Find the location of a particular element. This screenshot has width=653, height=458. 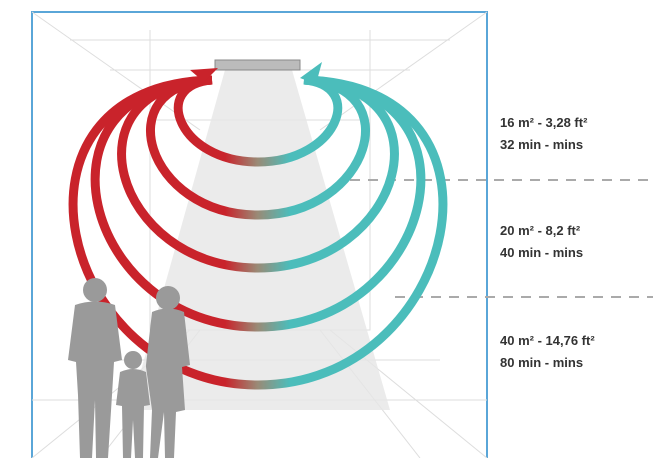

area-label: 20 m² - 8,2 ft² is located at coordinates (540, 230).